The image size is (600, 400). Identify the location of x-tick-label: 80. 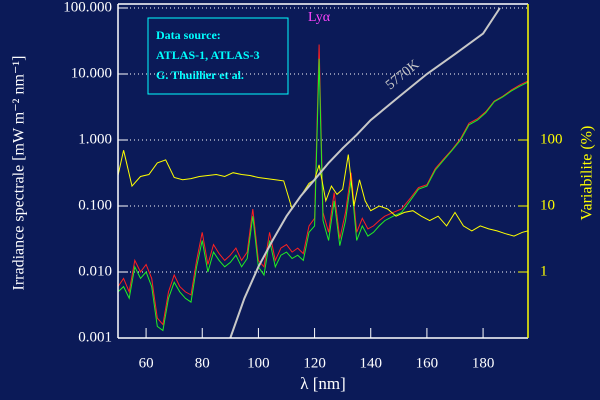
(202, 363).